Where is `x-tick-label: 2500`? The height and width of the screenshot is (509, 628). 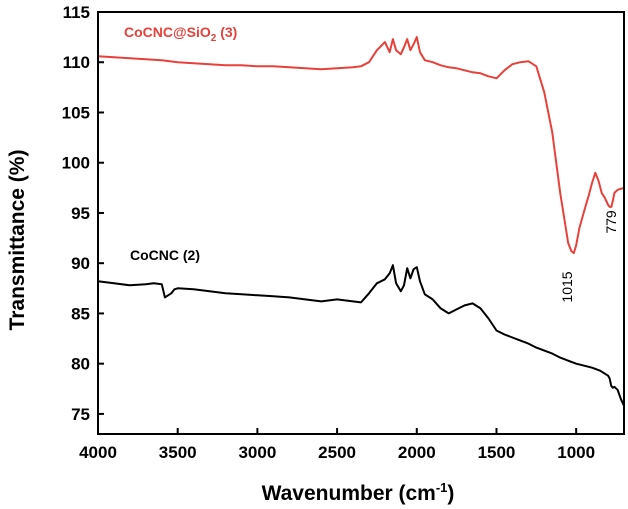
x-tick-label: 2500 is located at coordinates (337, 452).